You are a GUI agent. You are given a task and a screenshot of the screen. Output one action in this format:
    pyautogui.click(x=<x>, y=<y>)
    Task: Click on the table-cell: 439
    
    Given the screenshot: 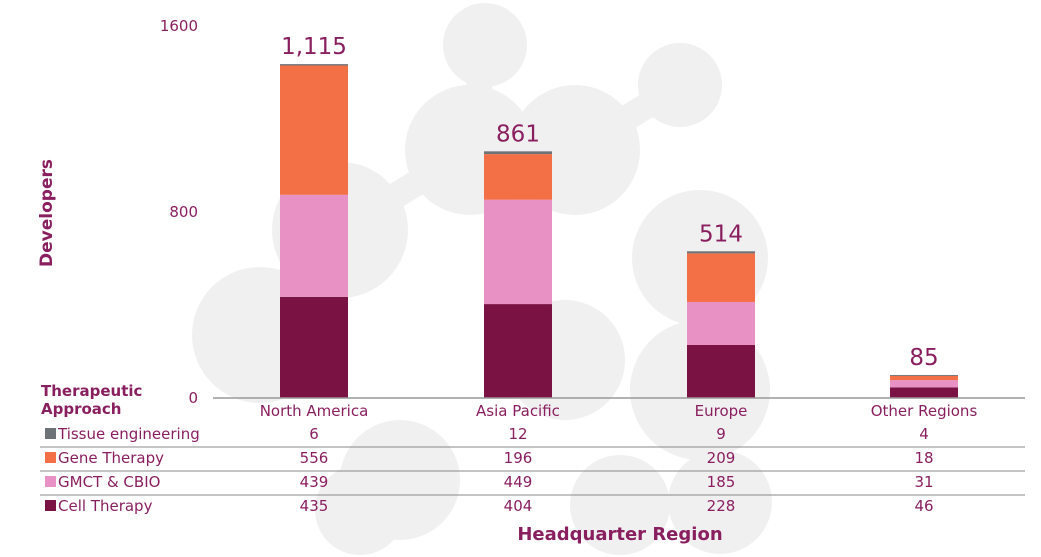 What is the action you would take?
    pyautogui.click(x=314, y=482)
    